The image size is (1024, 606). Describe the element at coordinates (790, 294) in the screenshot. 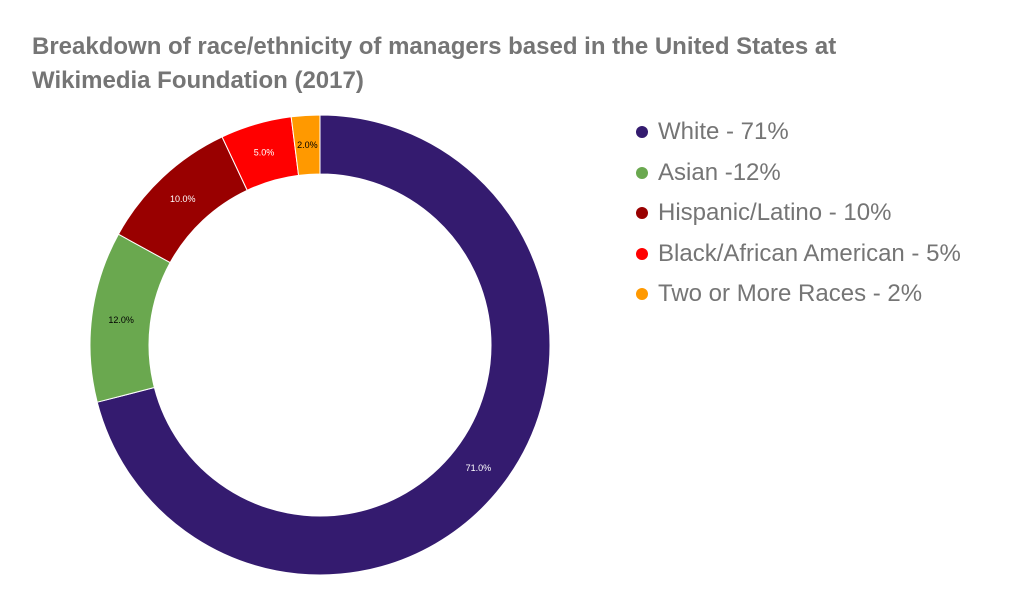

I see `legend-label: Two or More Races - 2%` at that location.